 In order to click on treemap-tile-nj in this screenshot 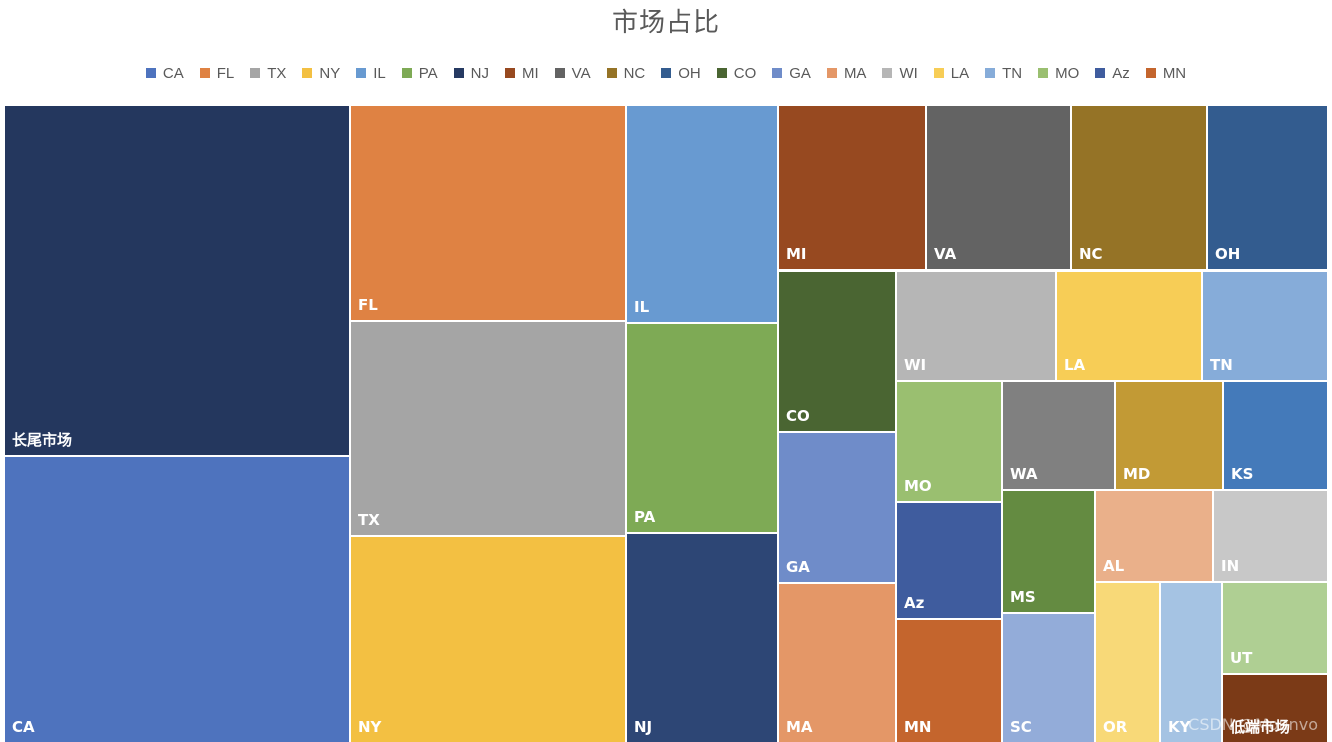, I will do `click(702, 638)`.